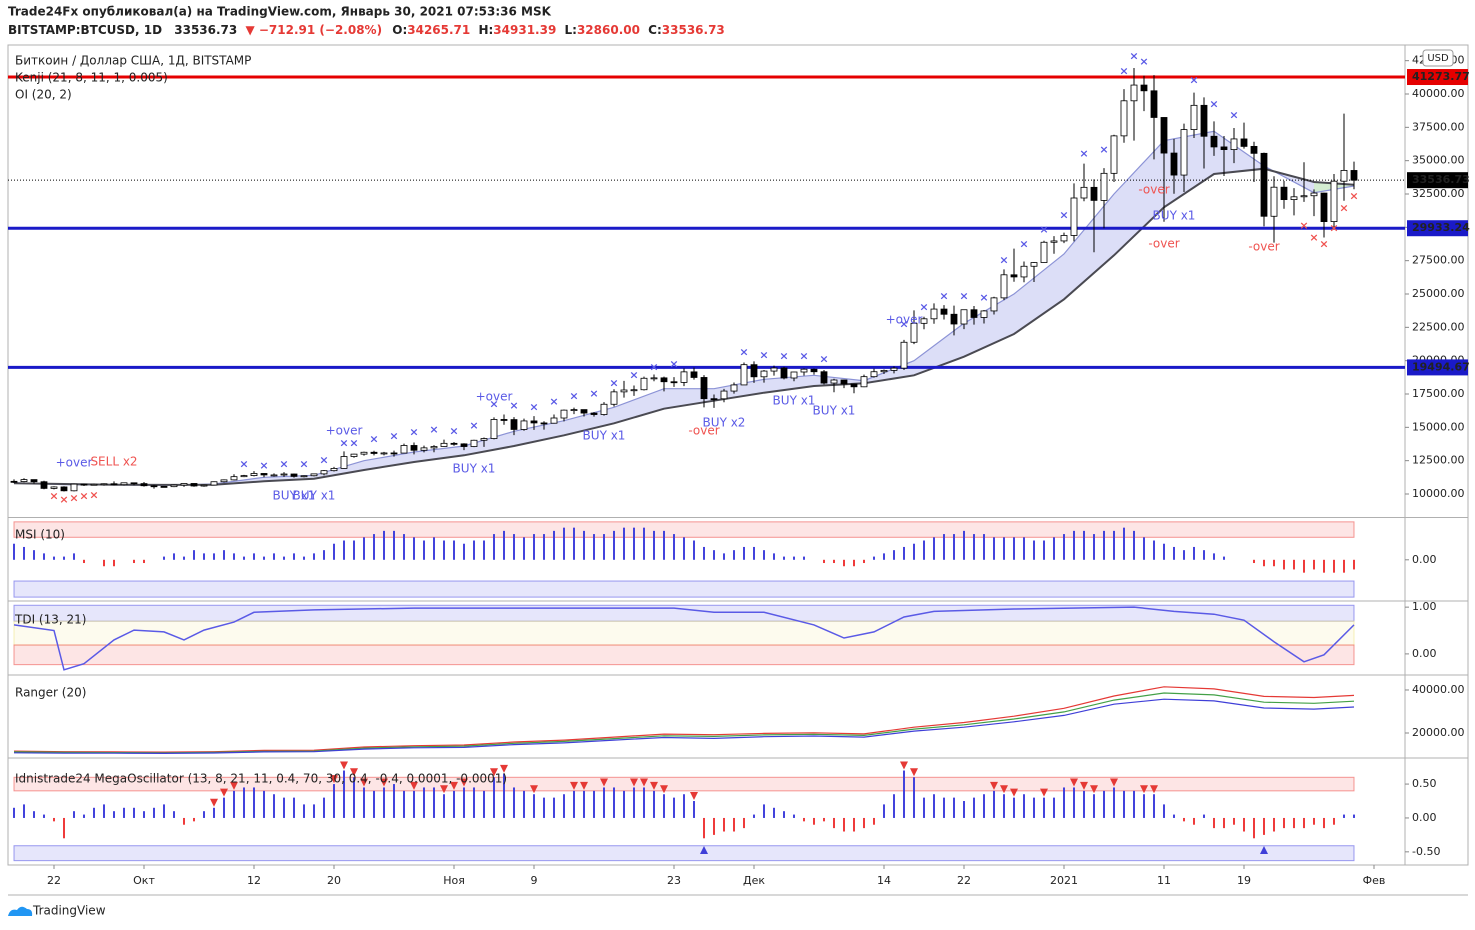 The image size is (1475, 930). Describe the element at coordinates (50, 620) in the screenshot. I see `pane-title: TDI (13, 21)` at that location.